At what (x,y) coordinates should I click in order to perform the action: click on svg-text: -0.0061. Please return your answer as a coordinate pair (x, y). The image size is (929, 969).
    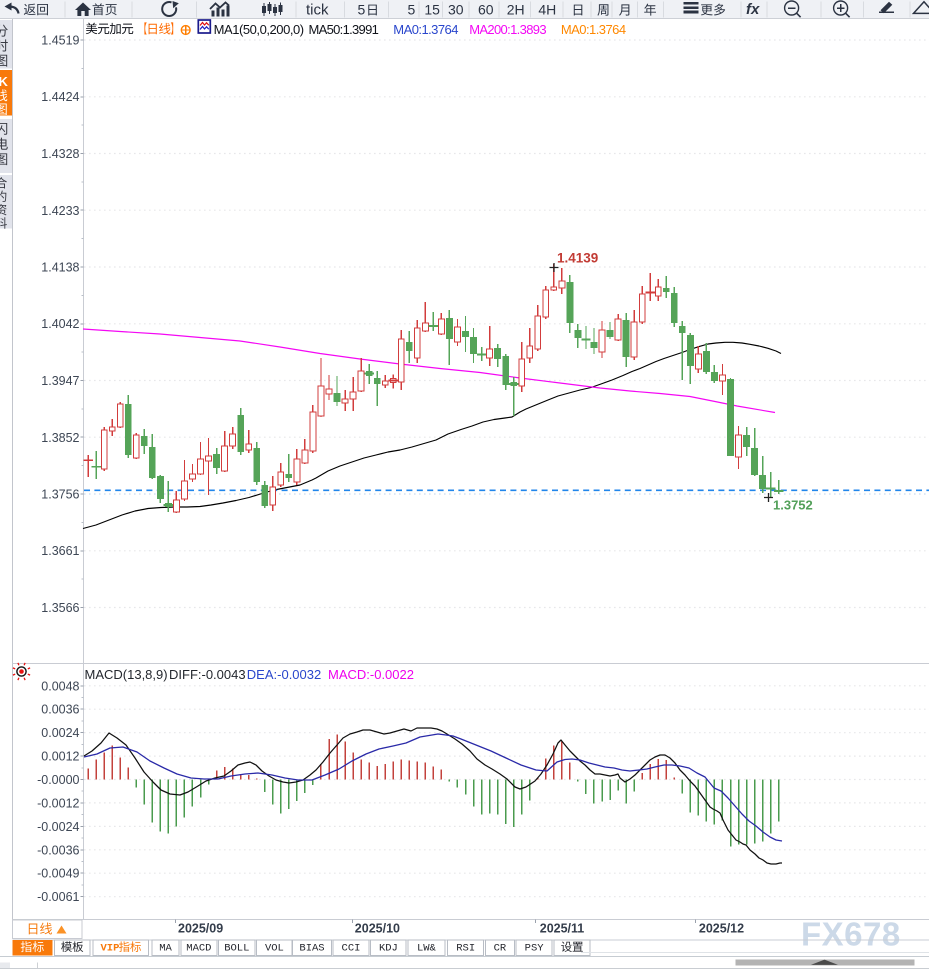
    Looking at the image, I should click on (58, 897).